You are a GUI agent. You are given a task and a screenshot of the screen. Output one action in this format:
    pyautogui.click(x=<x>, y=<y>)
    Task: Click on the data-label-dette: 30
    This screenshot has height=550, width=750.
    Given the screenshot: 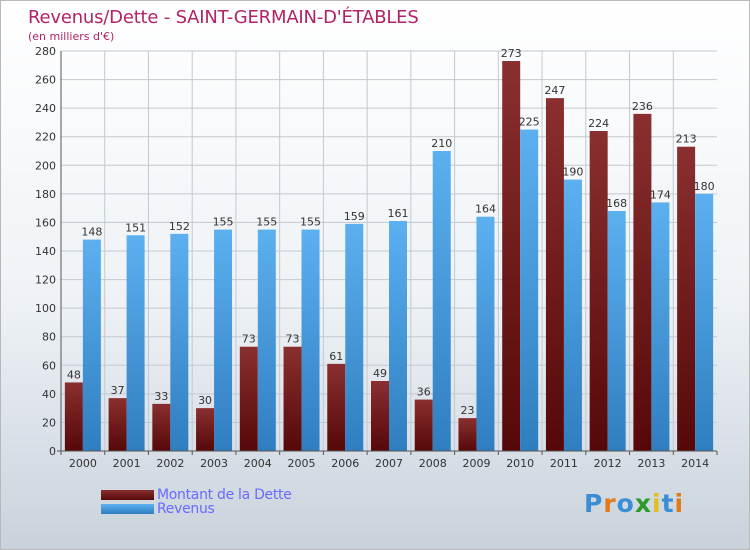 What is the action you would take?
    pyautogui.click(x=205, y=400)
    